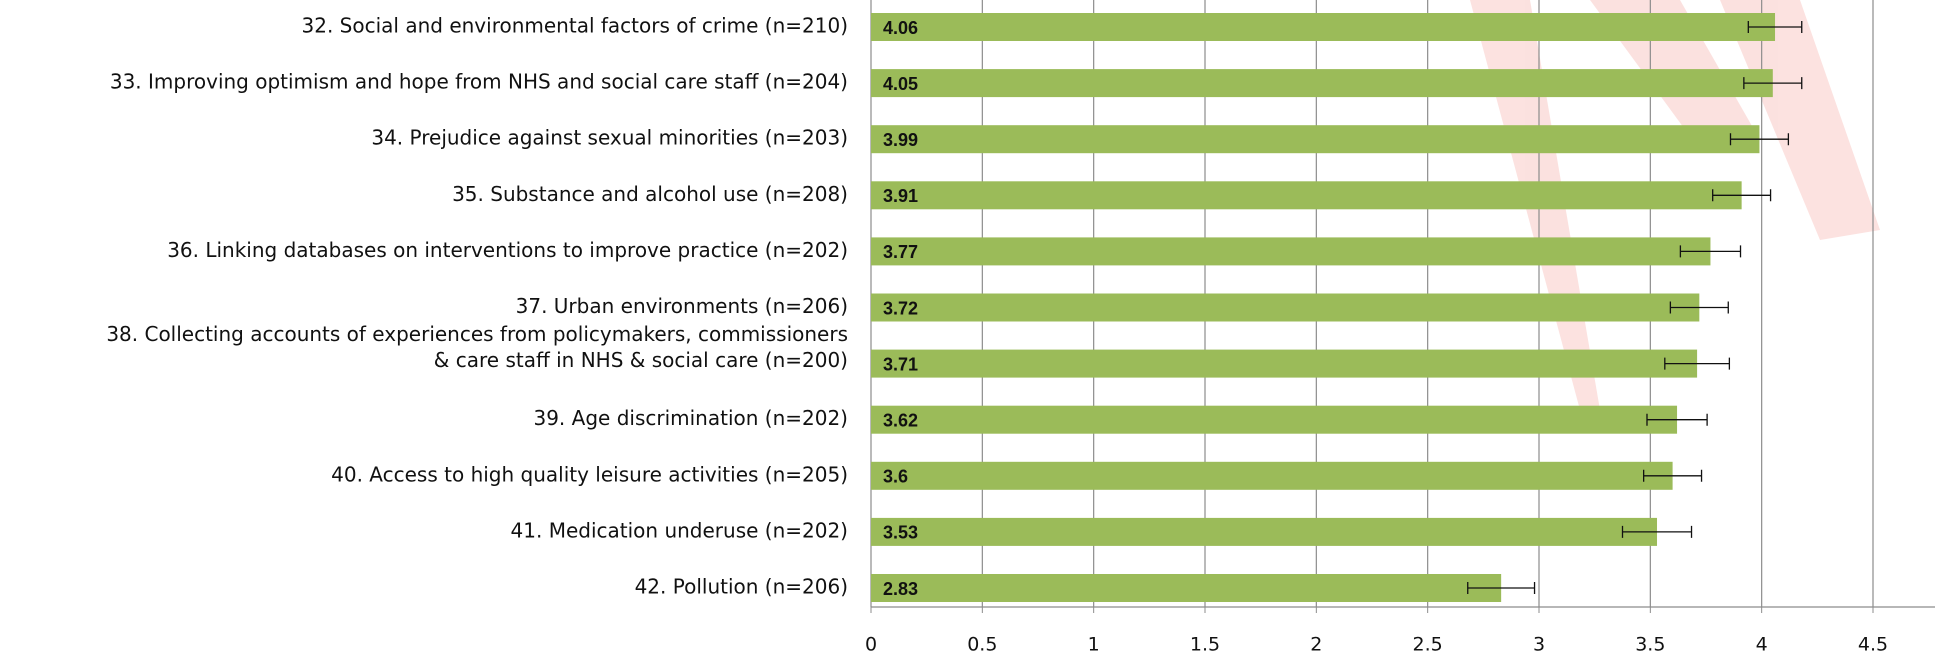 The width and height of the screenshot is (1942, 658). Describe the element at coordinates (900, 533) in the screenshot. I see `value-label: 3.53` at that location.